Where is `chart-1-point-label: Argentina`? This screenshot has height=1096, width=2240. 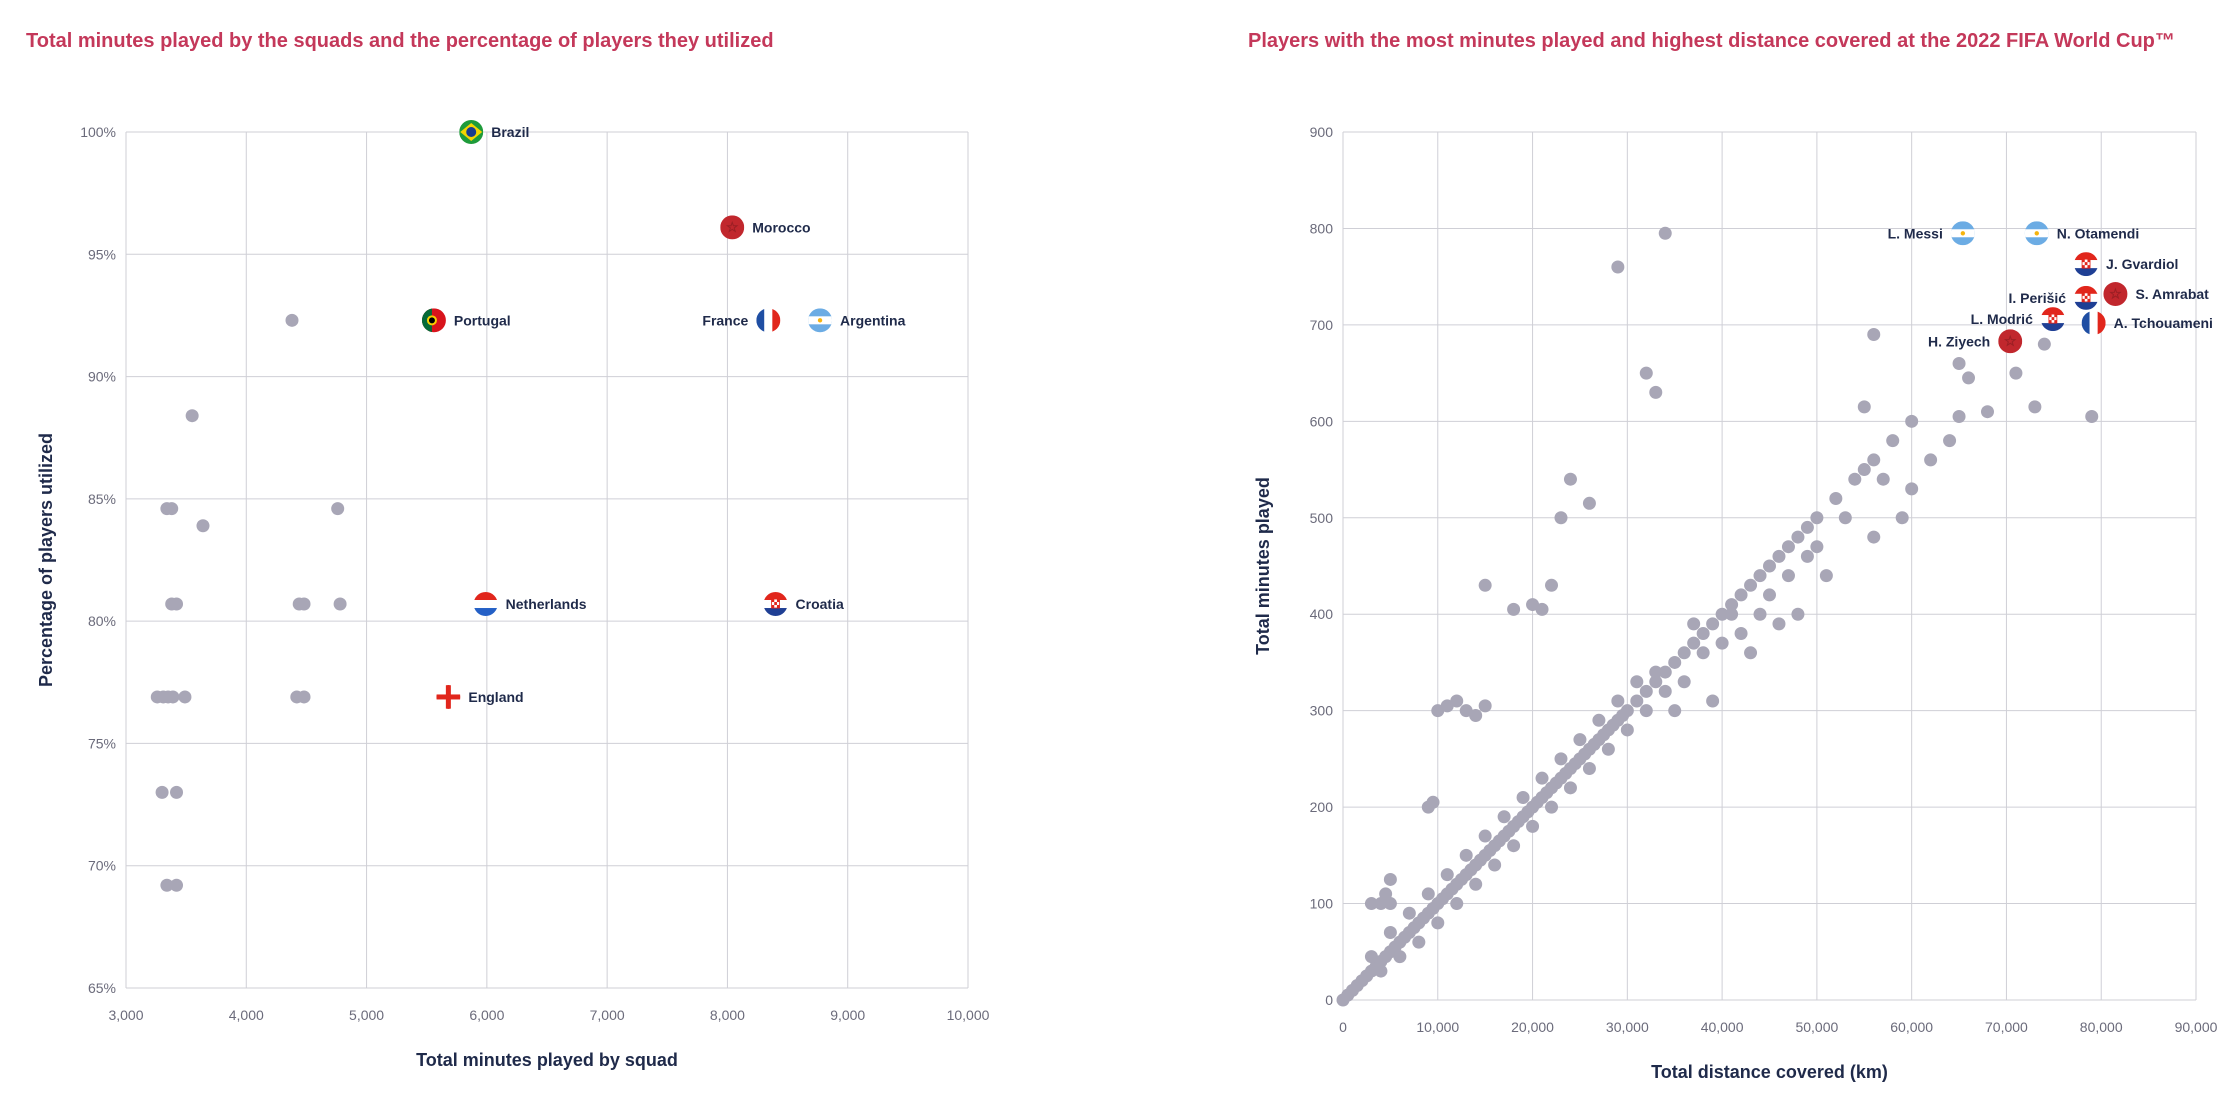
chart-1-point-label: Argentina is located at coordinates (873, 320).